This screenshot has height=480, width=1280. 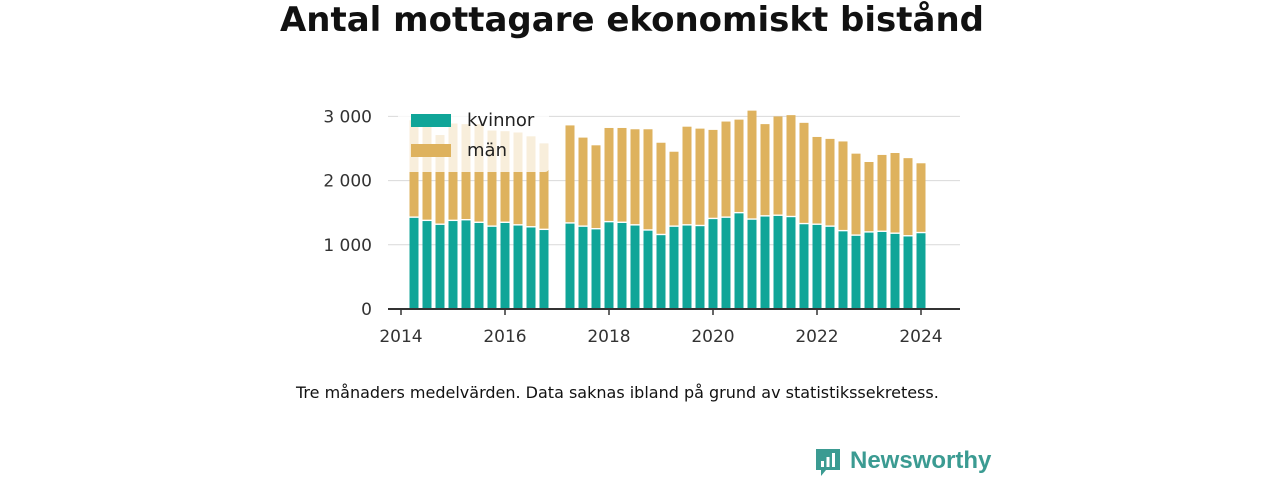 I want to click on x-tick-label: 2020, so click(x=712, y=337).